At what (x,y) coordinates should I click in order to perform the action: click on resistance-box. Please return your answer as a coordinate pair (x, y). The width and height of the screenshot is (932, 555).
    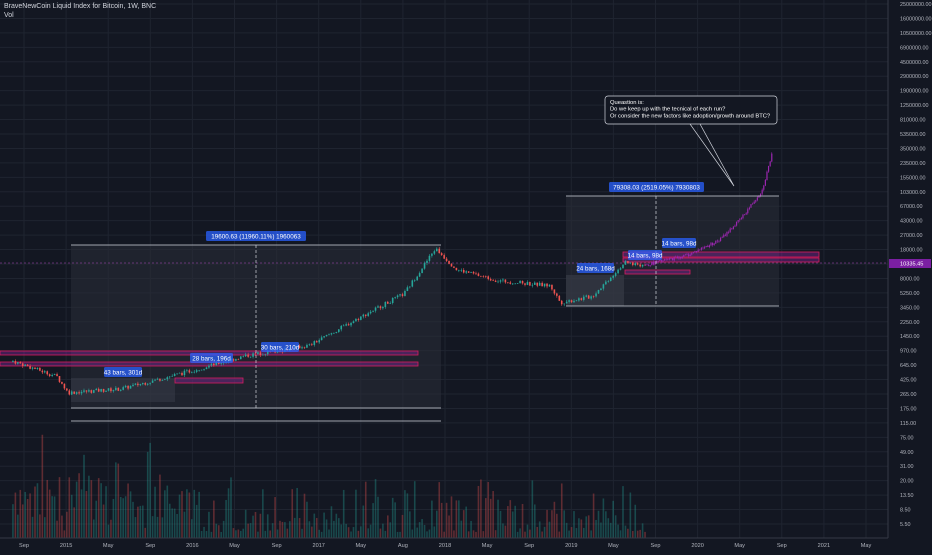
    Looking at the image, I should click on (209, 380).